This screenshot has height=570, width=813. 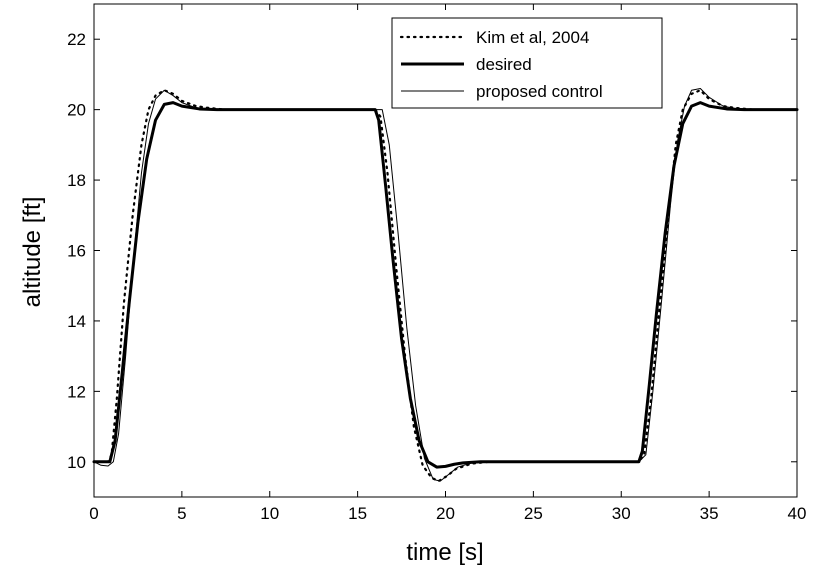 I want to click on legend: Kim et al, 2004 desired proposed control, so click(x=527, y=63).